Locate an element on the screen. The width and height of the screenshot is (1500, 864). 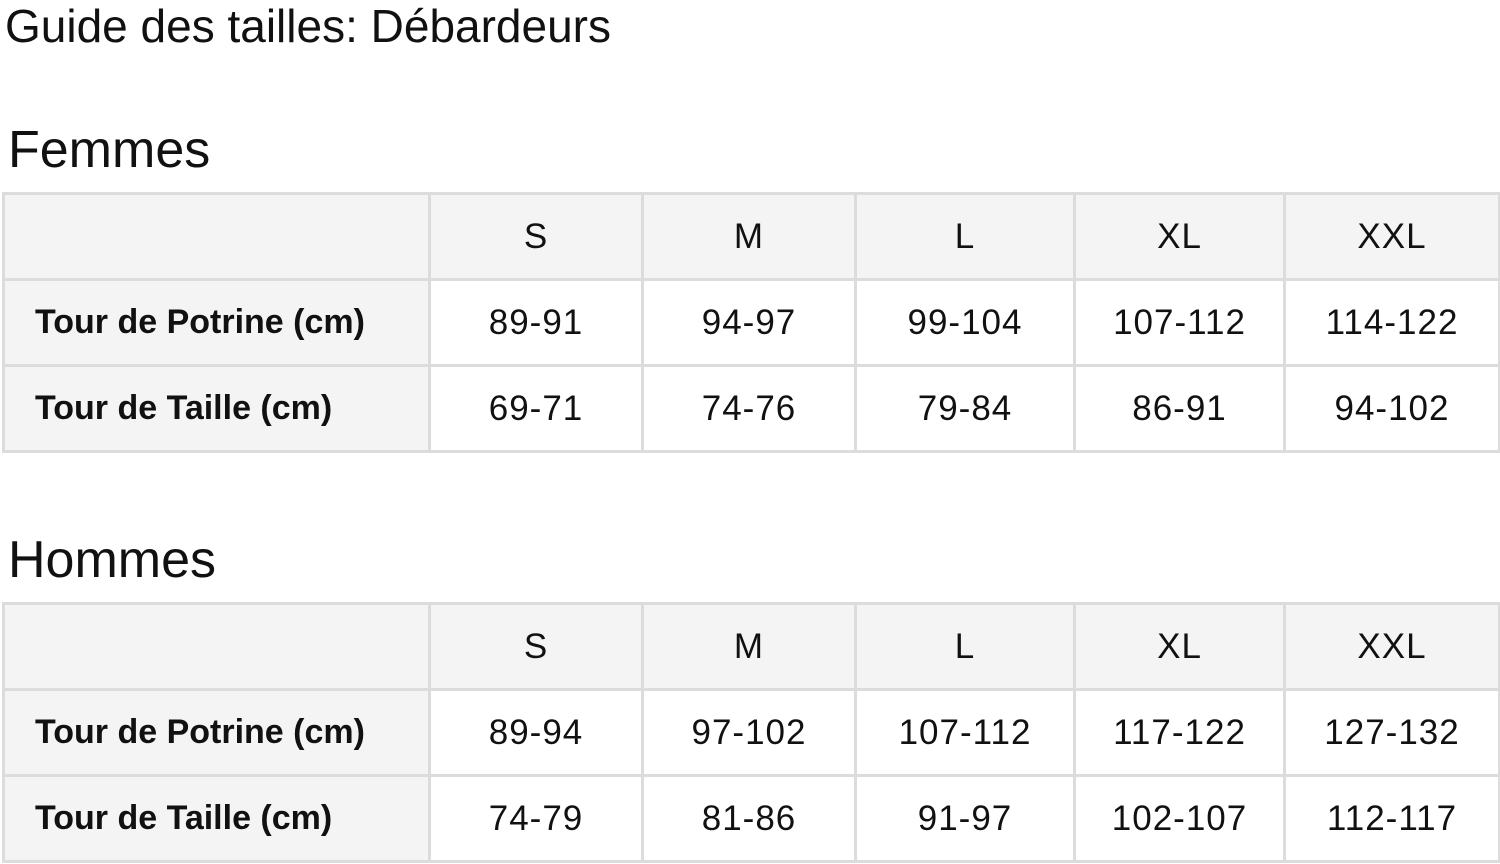
measurement-cell: 81-86 is located at coordinates (749, 818).